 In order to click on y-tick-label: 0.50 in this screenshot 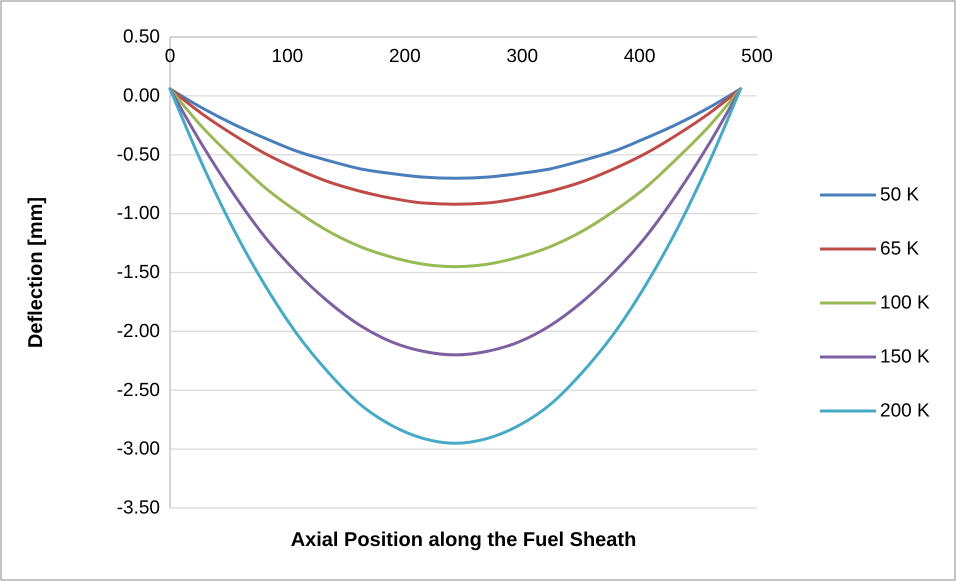, I will do `click(141, 37)`.